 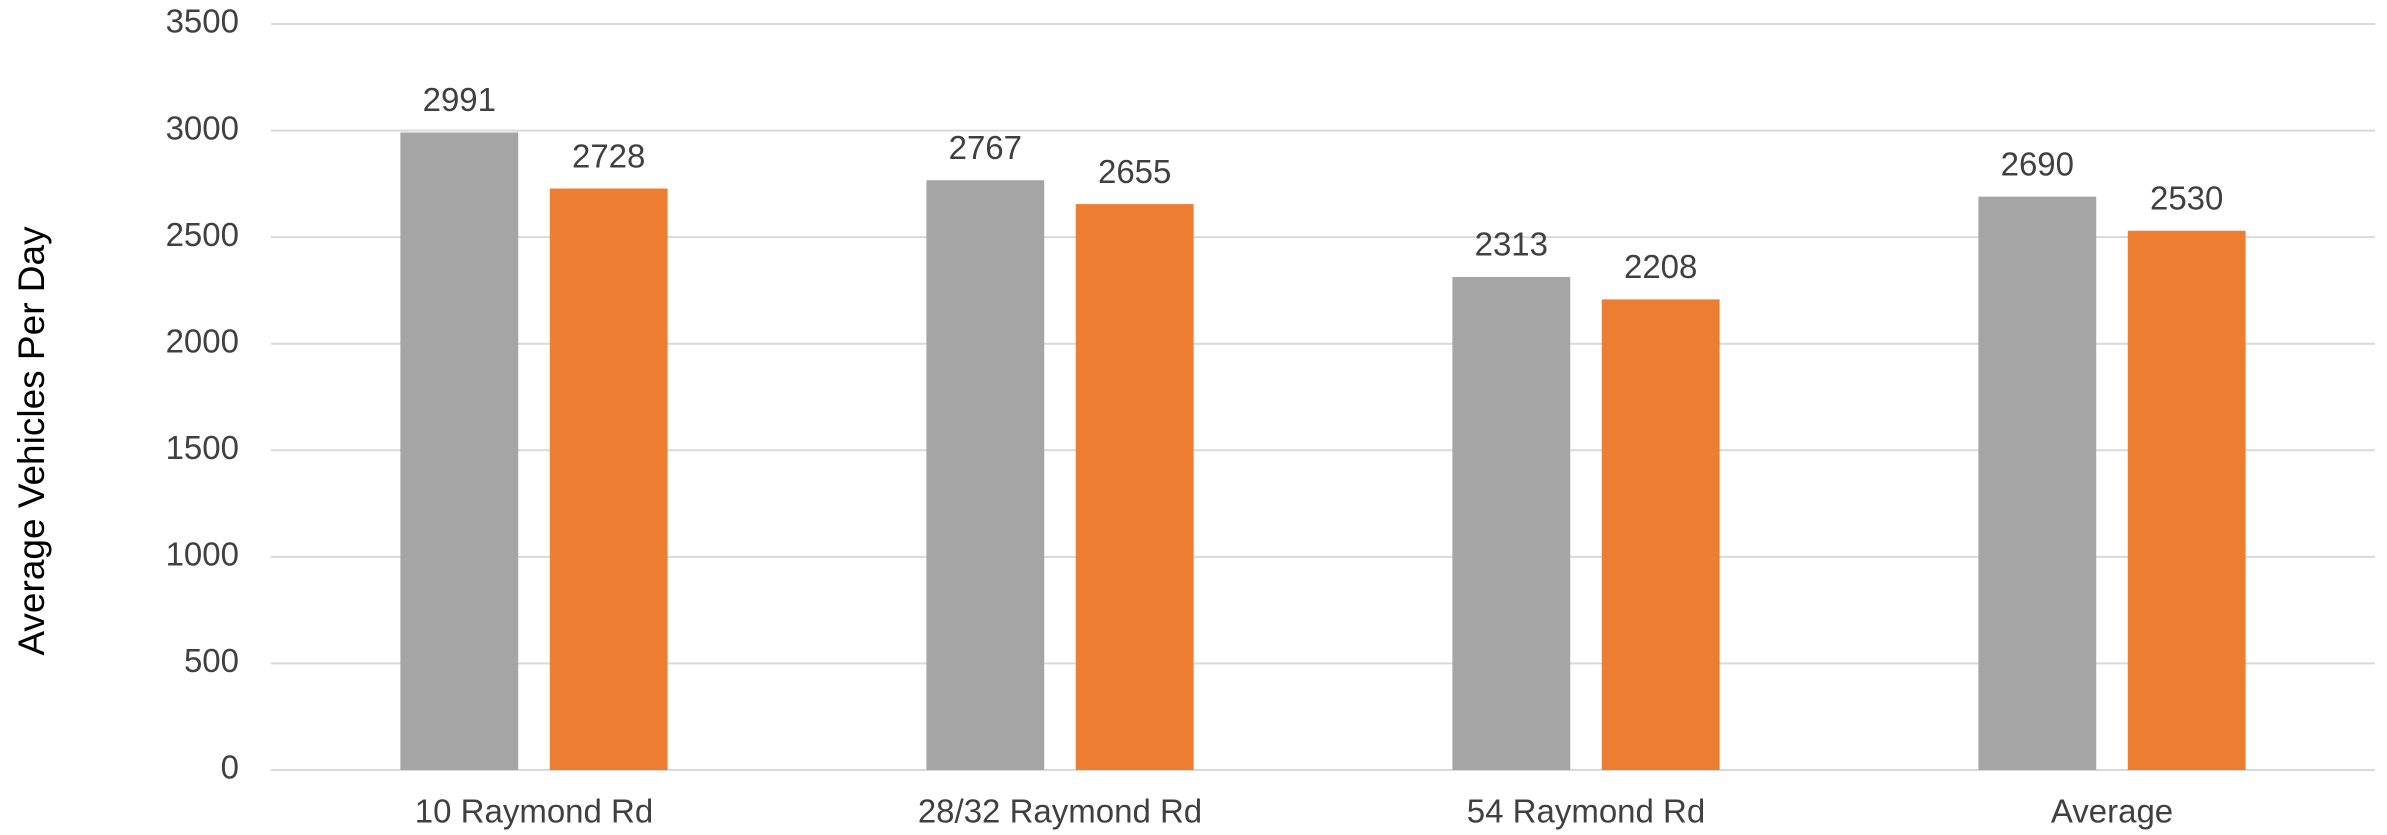 What do you see at coordinates (534, 811) in the screenshot?
I see `x-tick-label: 10 Raymond Rd` at bounding box center [534, 811].